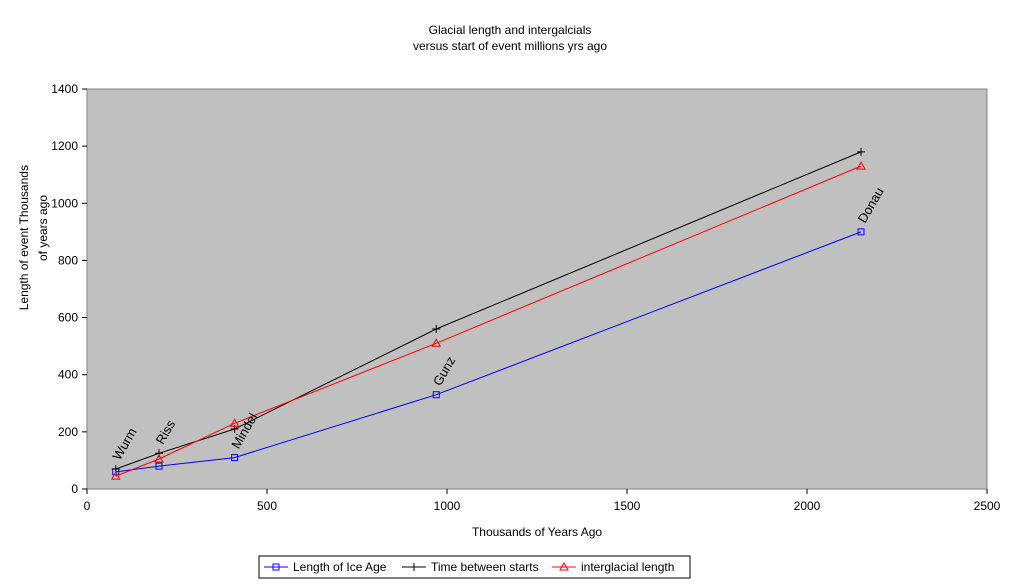  Describe the element at coordinates (68, 432) in the screenshot. I see `y-tick-label: 200` at that location.